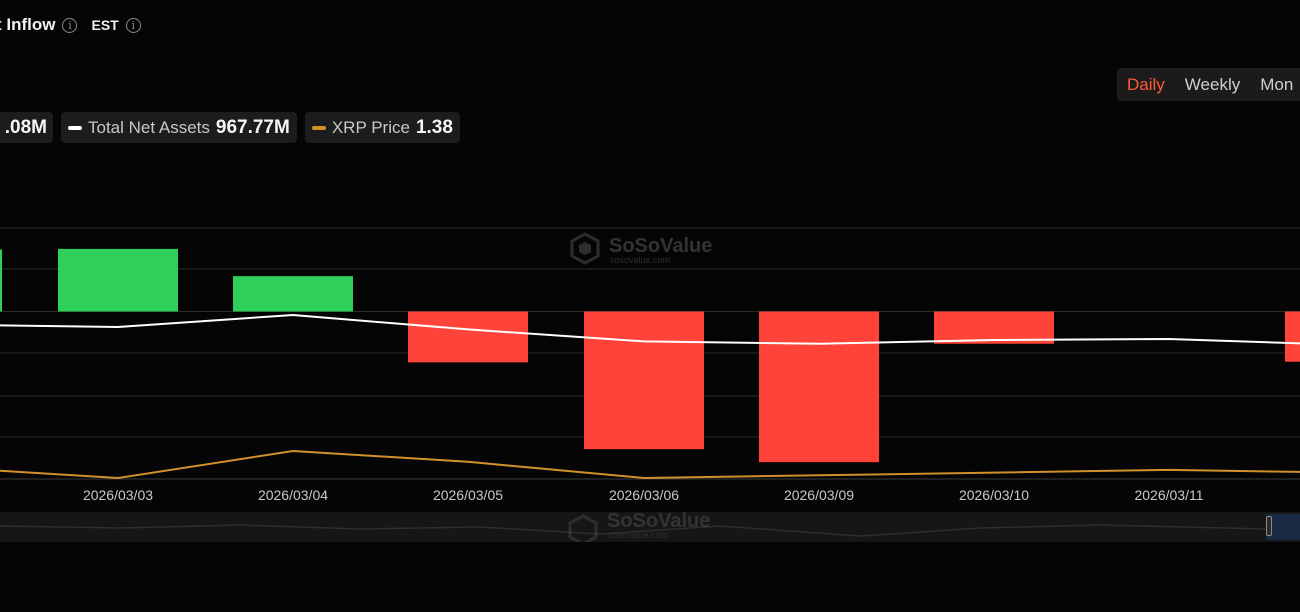 This screenshot has height=612, width=1300. What do you see at coordinates (583, 529) in the screenshot?
I see `navigator-watermark-icon` at bounding box center [583, 529].